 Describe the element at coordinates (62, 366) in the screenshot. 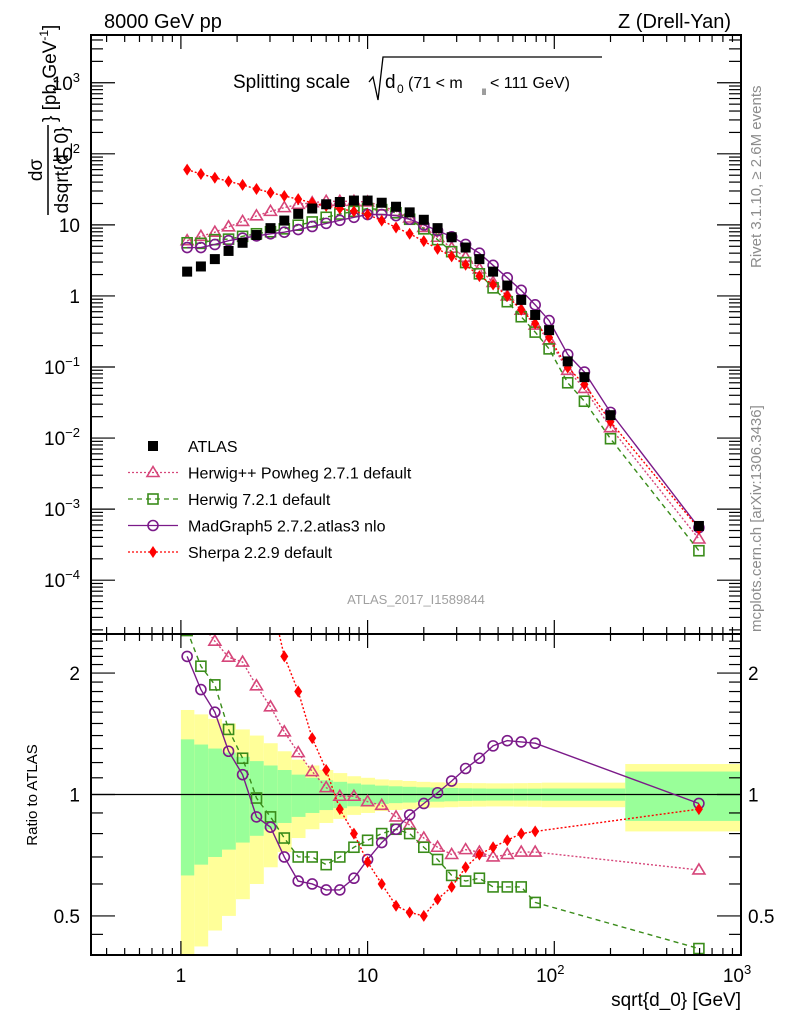

I see `y-tick-label: 10⁻¹` at that location.